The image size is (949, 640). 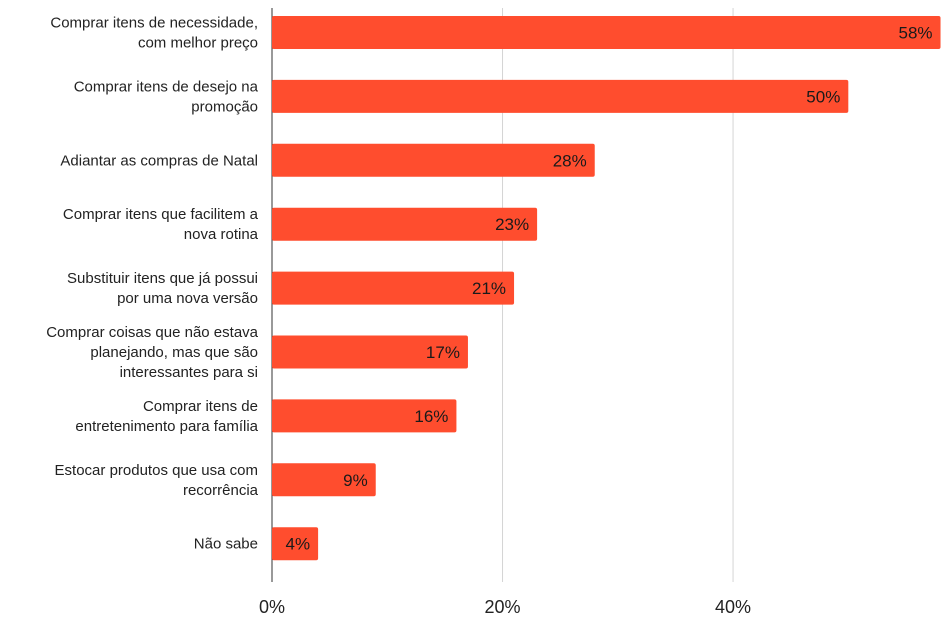 What do you see at coordinates (512, 224) in the screenshot?
I see `bar-value-label: 23%` at bounding box center [512, 224].